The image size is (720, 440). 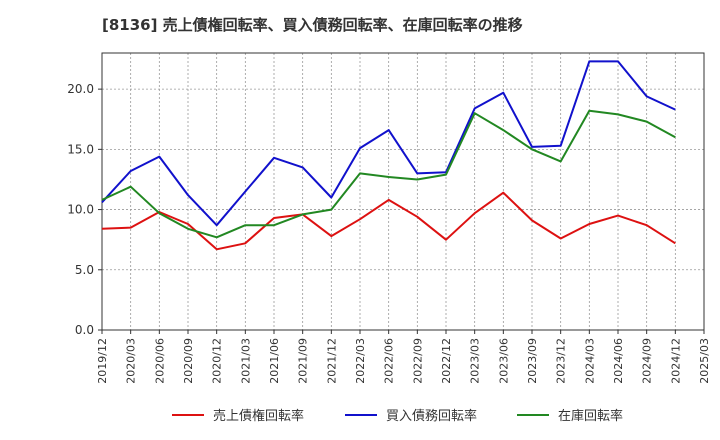 I want to click on x-tick-label: 2024/09, so click(x=647, y=361).